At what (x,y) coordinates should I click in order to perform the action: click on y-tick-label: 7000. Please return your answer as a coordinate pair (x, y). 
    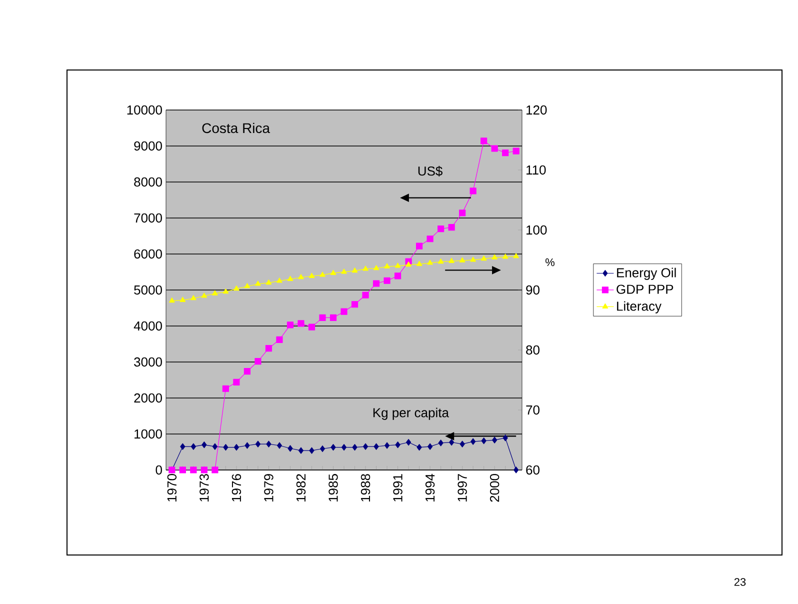
    Looking at the image, I should click on (148, 218).